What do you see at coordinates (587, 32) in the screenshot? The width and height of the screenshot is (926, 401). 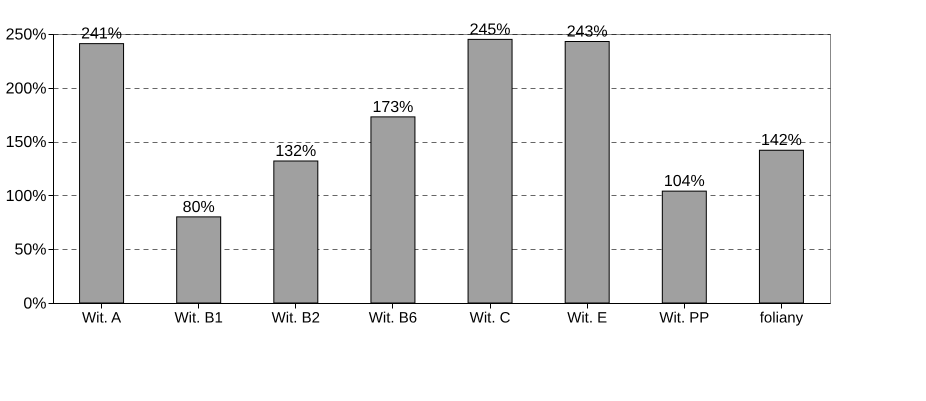 I see `data-label: 243%` at bounding box center [587, 32].